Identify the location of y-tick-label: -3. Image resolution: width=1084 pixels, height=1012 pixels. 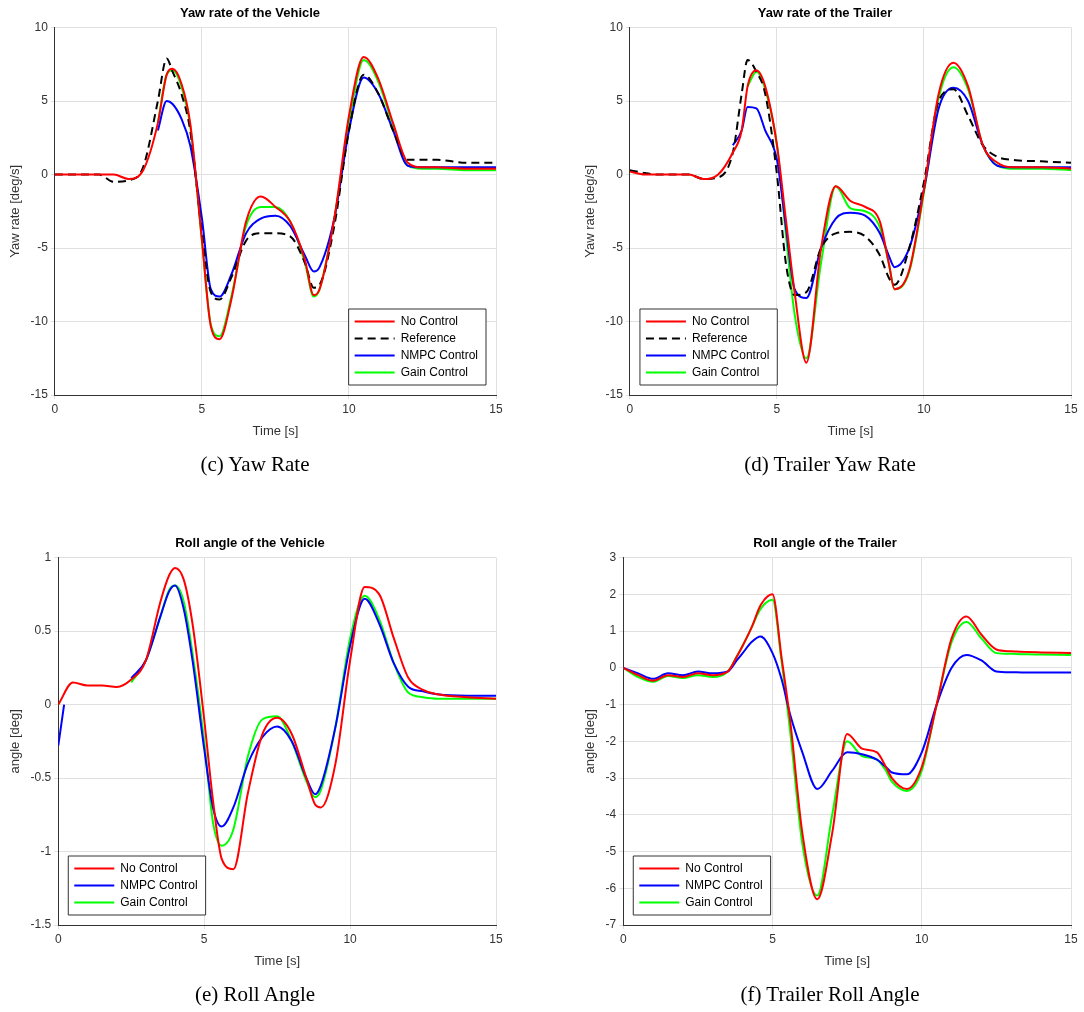
(611, 777).